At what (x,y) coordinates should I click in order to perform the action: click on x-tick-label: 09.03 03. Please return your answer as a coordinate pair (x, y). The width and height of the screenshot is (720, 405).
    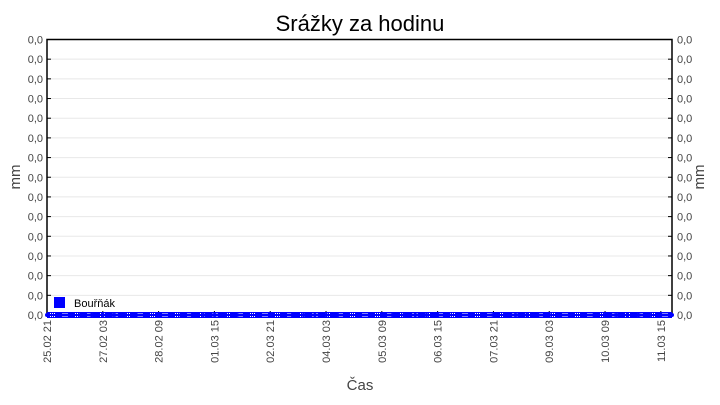
    Looking at the image, I should click on (550, 341).